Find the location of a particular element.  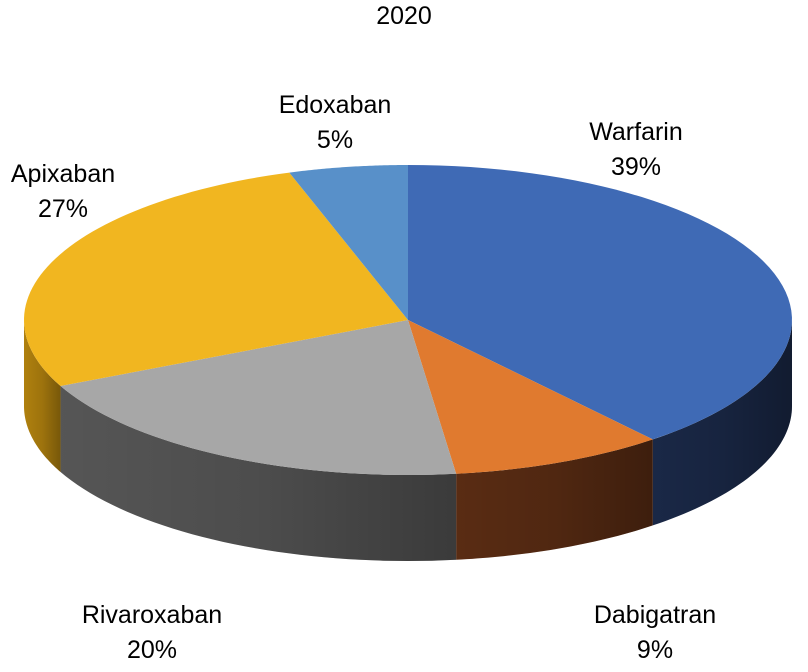

slice-dabigatran is located at coordinates (530, 397).